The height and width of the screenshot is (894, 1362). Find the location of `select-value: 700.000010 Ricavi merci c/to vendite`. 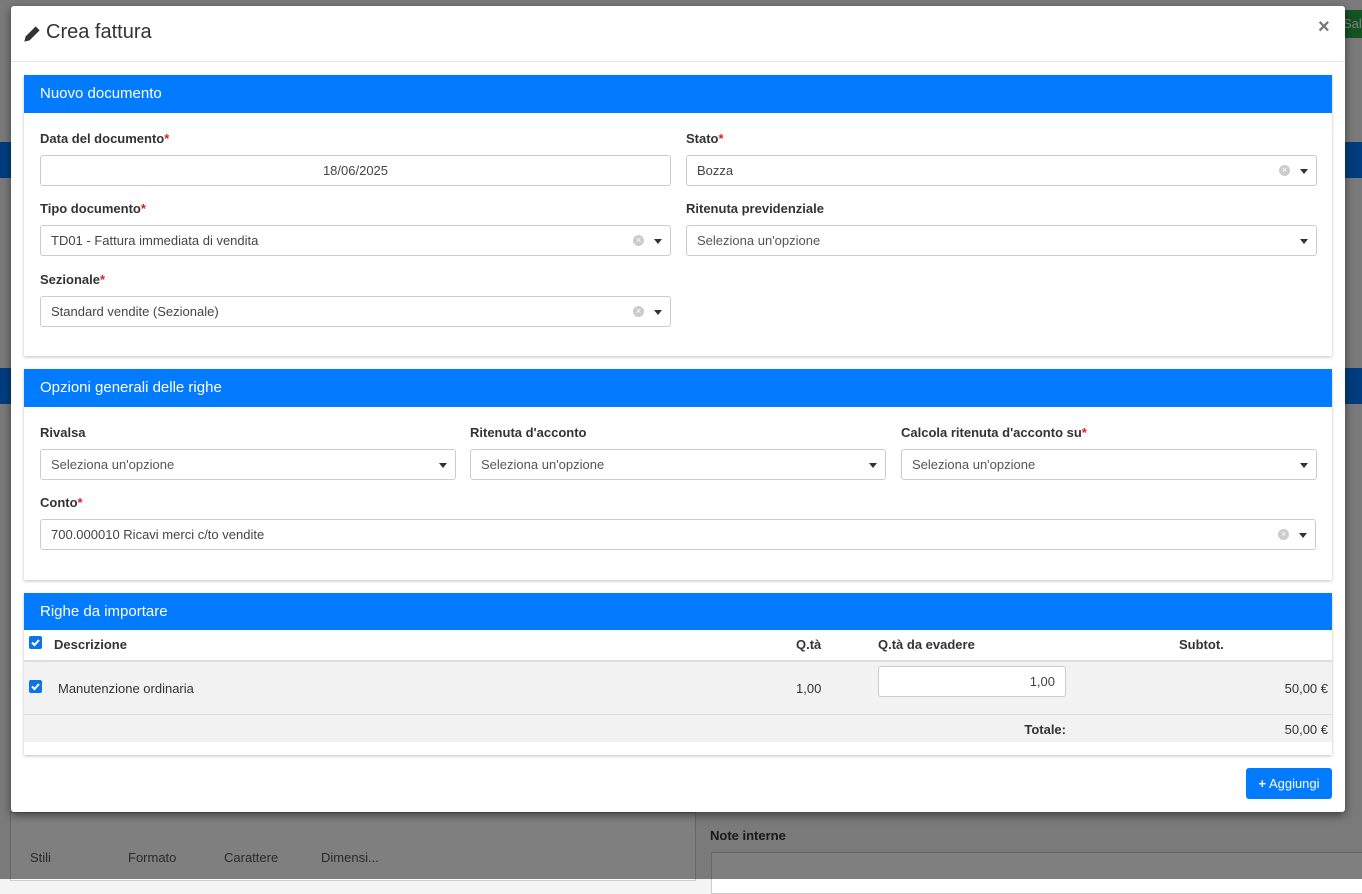

select-value: 700.000010 Ricavi merci c/to vendite is located at coordinates (158, 534).